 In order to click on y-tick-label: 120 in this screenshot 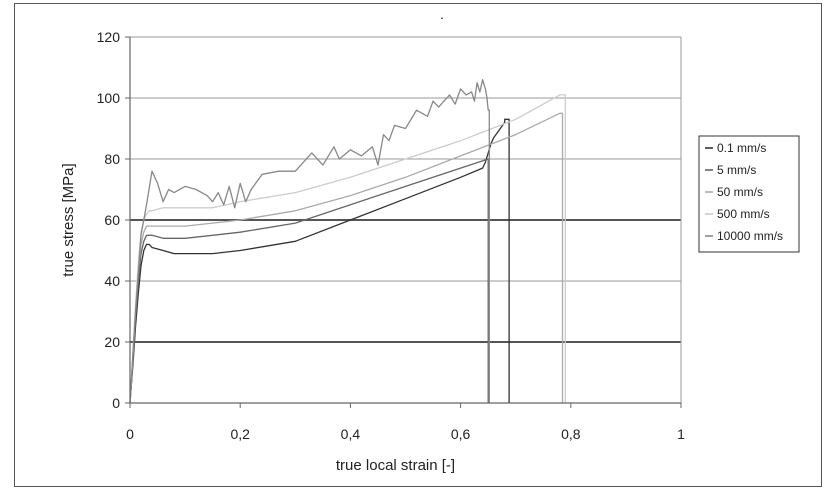, I will do `click(109, 37)`.